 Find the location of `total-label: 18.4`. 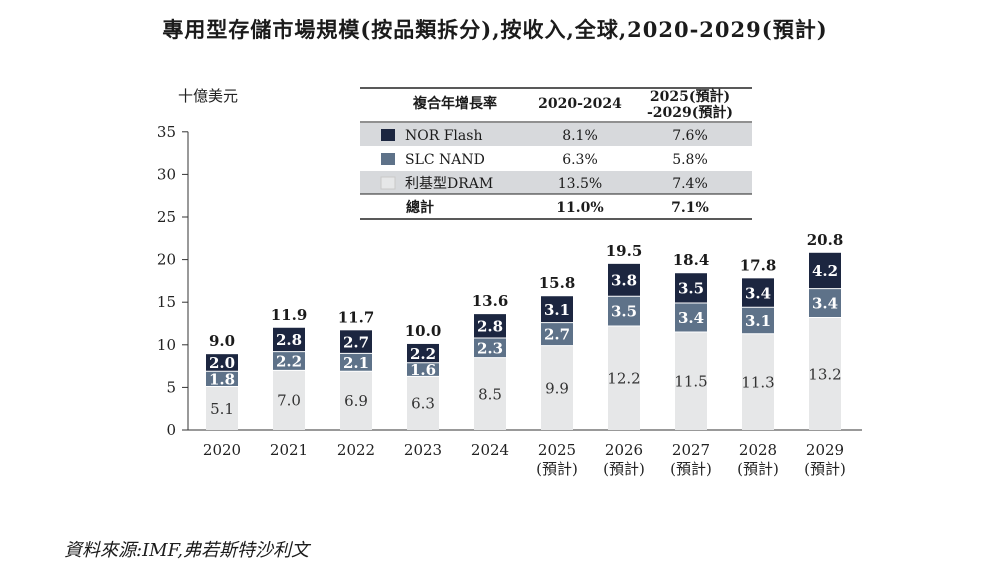

total-label: 18.4 is located at coordinates (691, 260).